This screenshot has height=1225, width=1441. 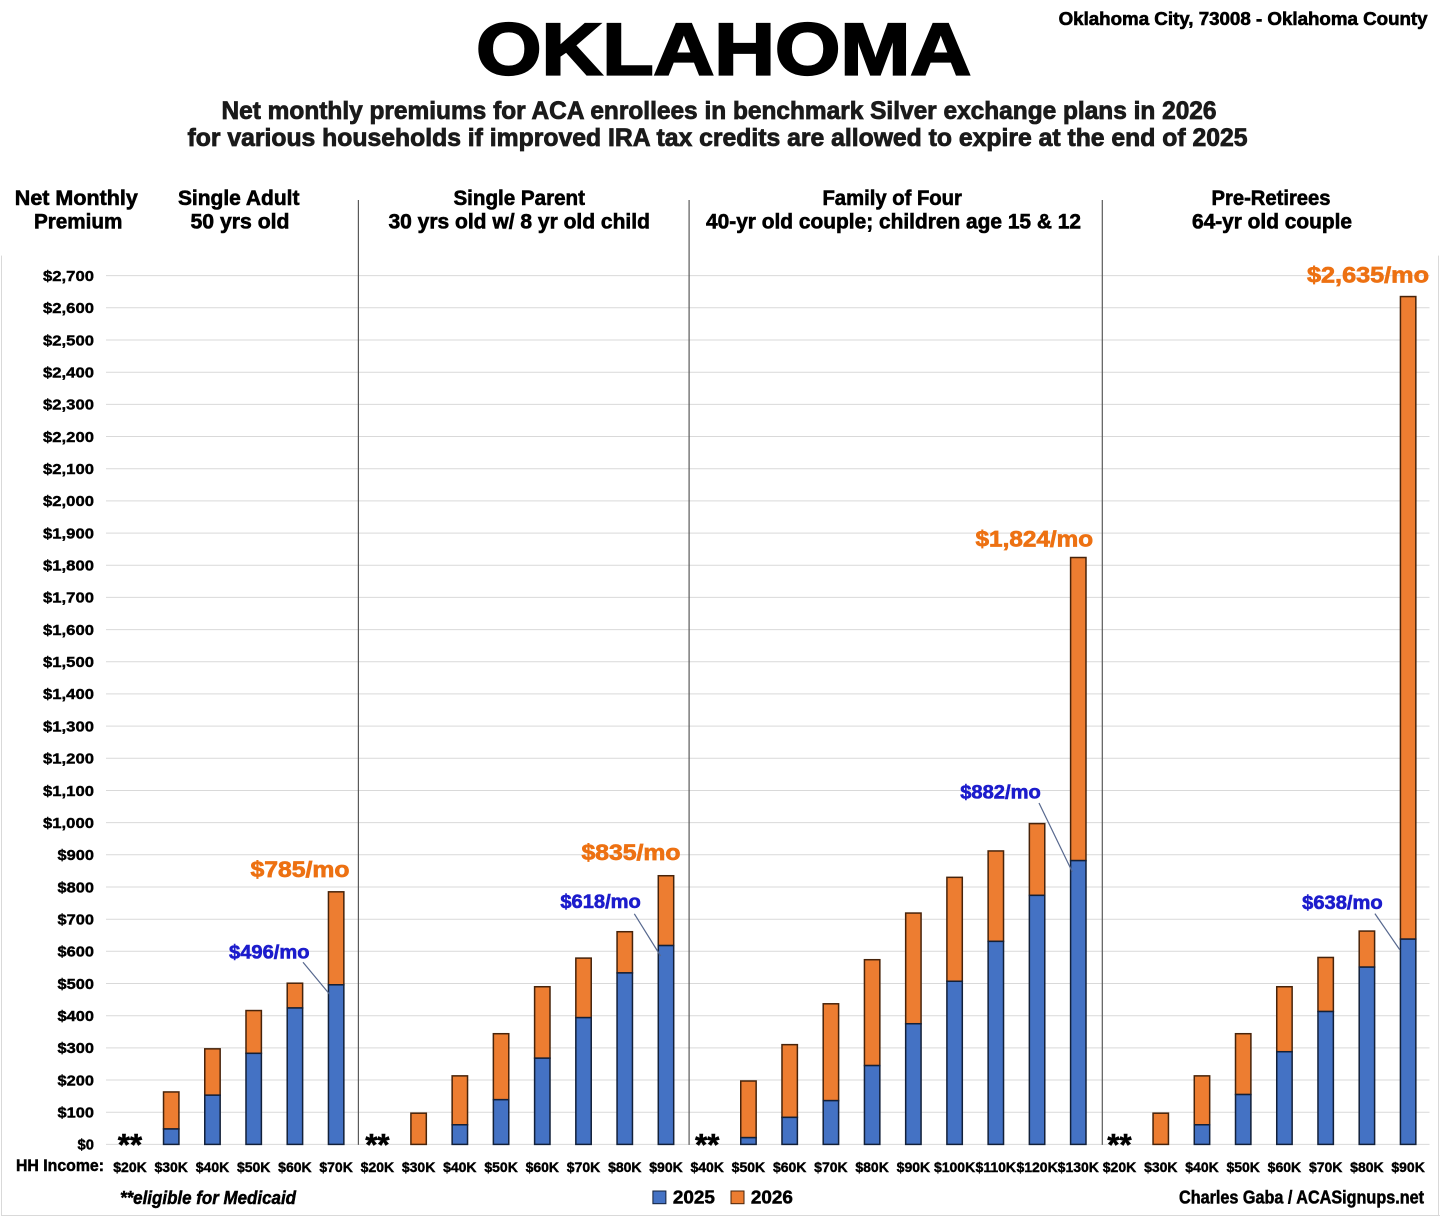 What do you see at coordinates (1036, 1167) in the screenshot?
I see `svg-text: $120K` at bounding box center [1036, 1167].